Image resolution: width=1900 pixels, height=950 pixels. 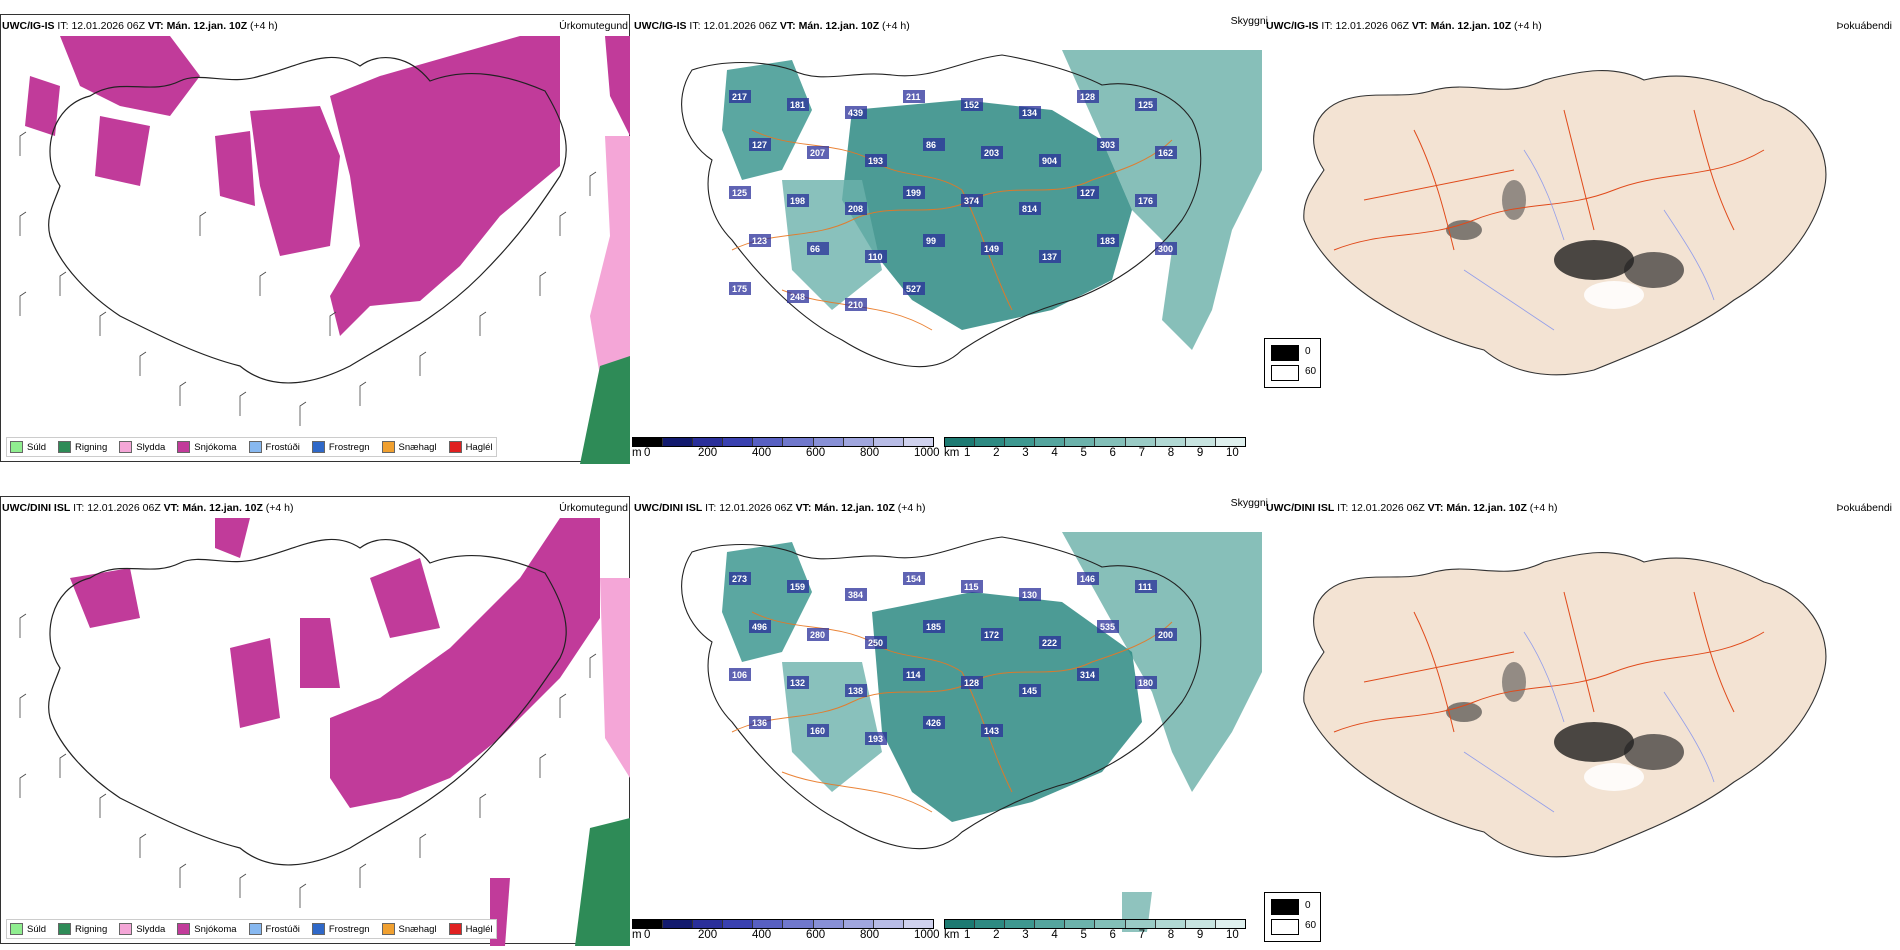 What do you see at coordinates (875, 161) in the screenshot?
I see `ceiling-value-label: 193` at bounding box center [875, 161].